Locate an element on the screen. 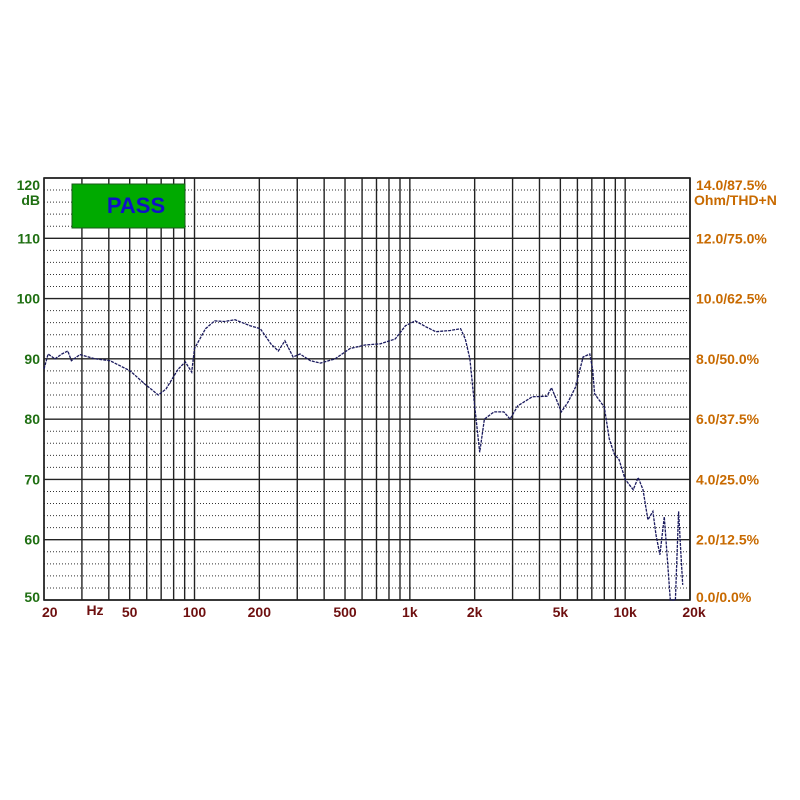  left-axis-tick: 50 is located at coordinates (32, 597).